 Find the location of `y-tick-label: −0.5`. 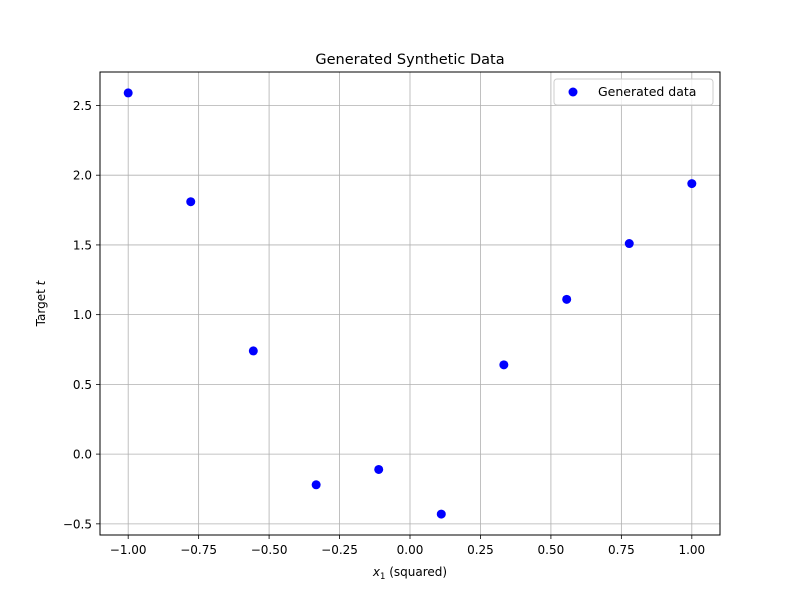

y-tick-label: −0.5 is located at coordinates (77, 524).